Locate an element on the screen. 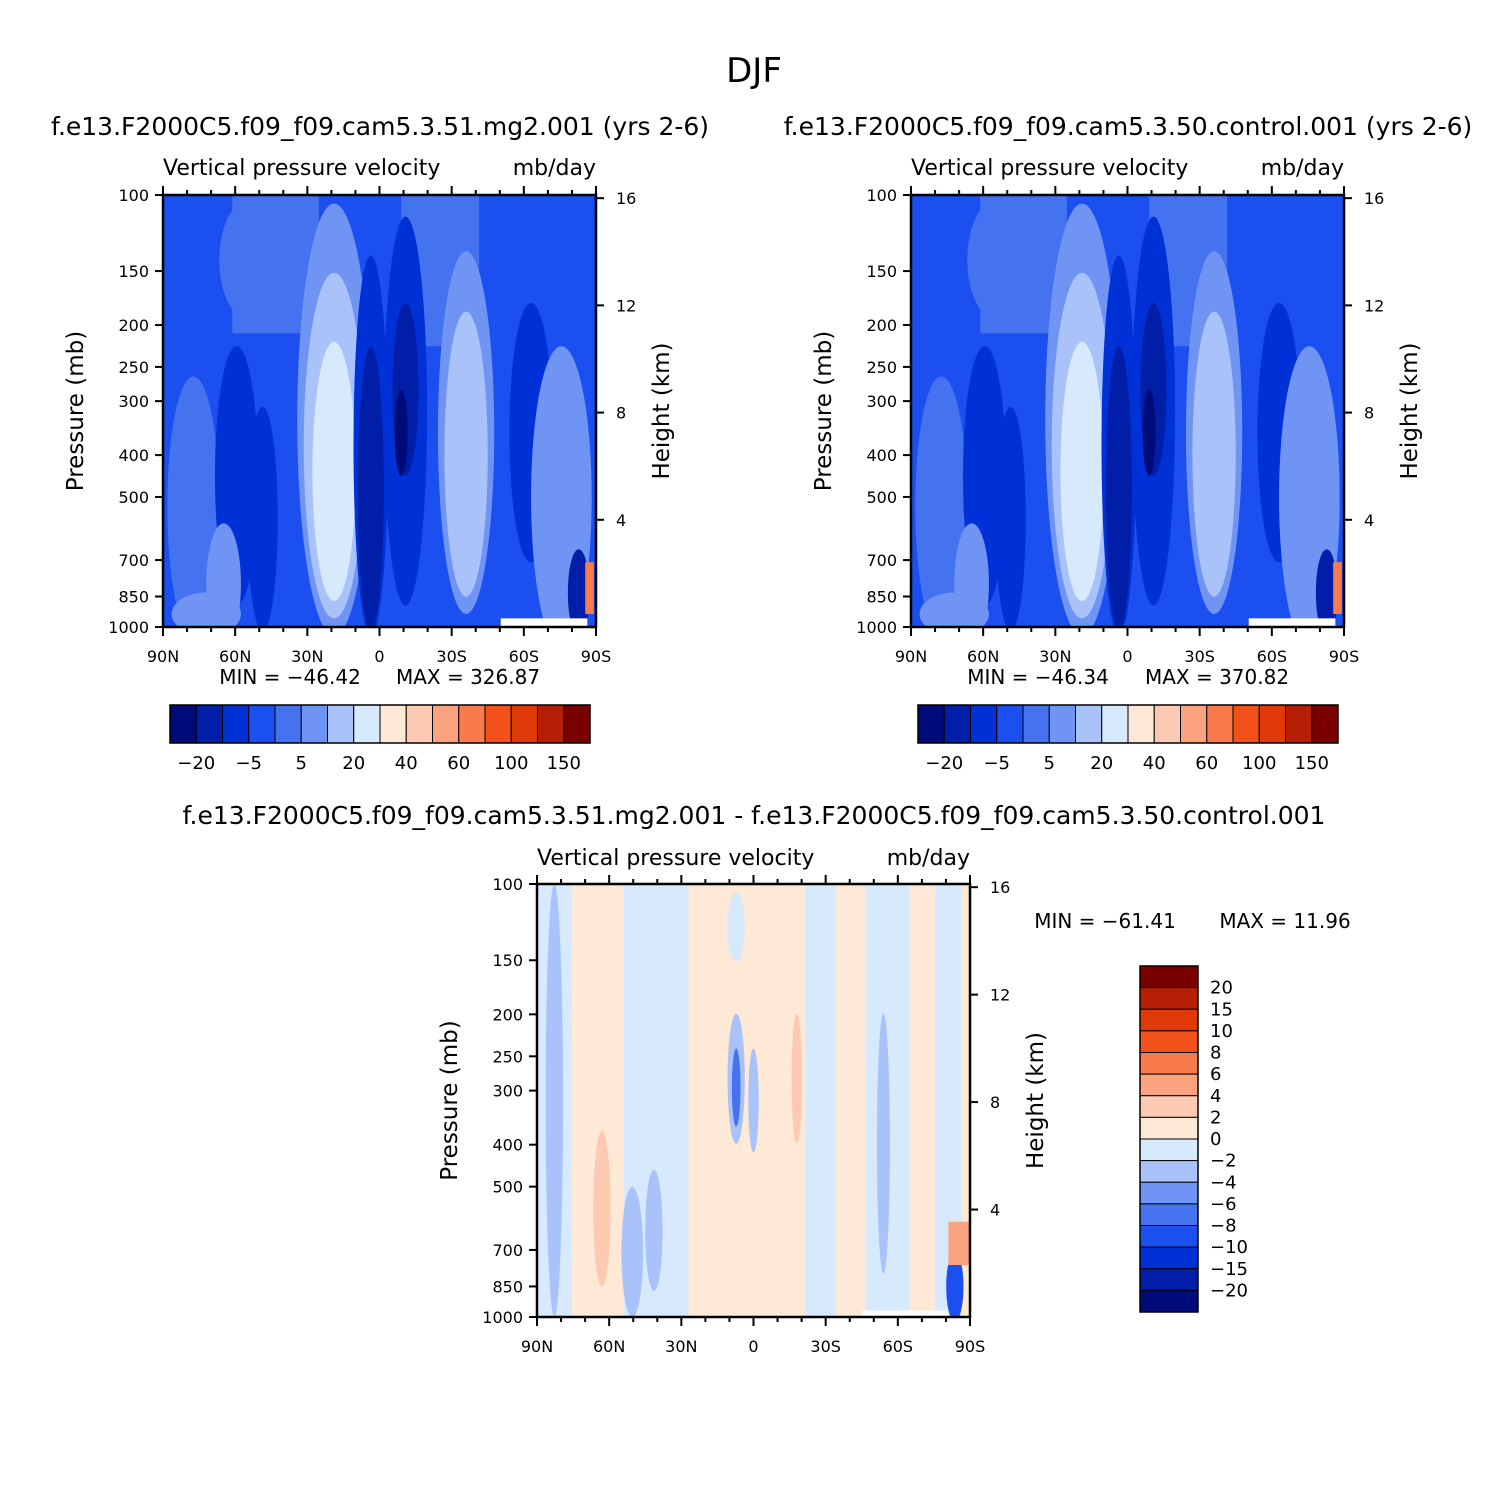 The width and height of the screenshot is (1508, 1508). y-tick-label: 150 is located at coordinates (507, 960).